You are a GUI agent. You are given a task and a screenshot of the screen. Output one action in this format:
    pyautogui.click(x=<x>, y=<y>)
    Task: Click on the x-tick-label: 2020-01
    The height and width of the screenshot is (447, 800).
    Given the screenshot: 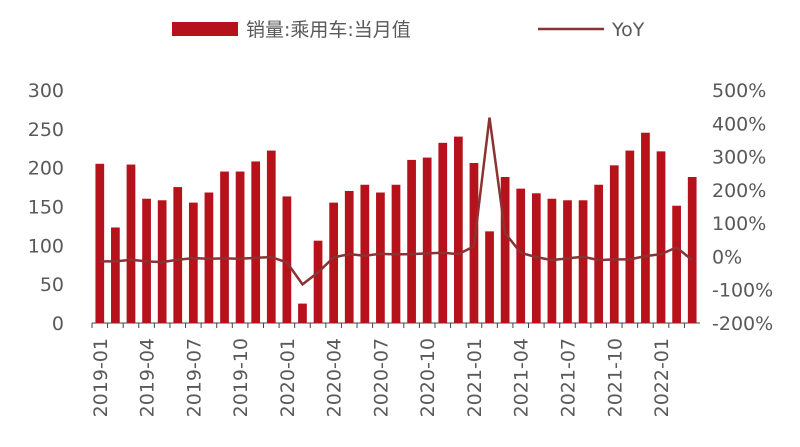 What is the action you would take?
    pyautogui.click(x=288, y=377)
    